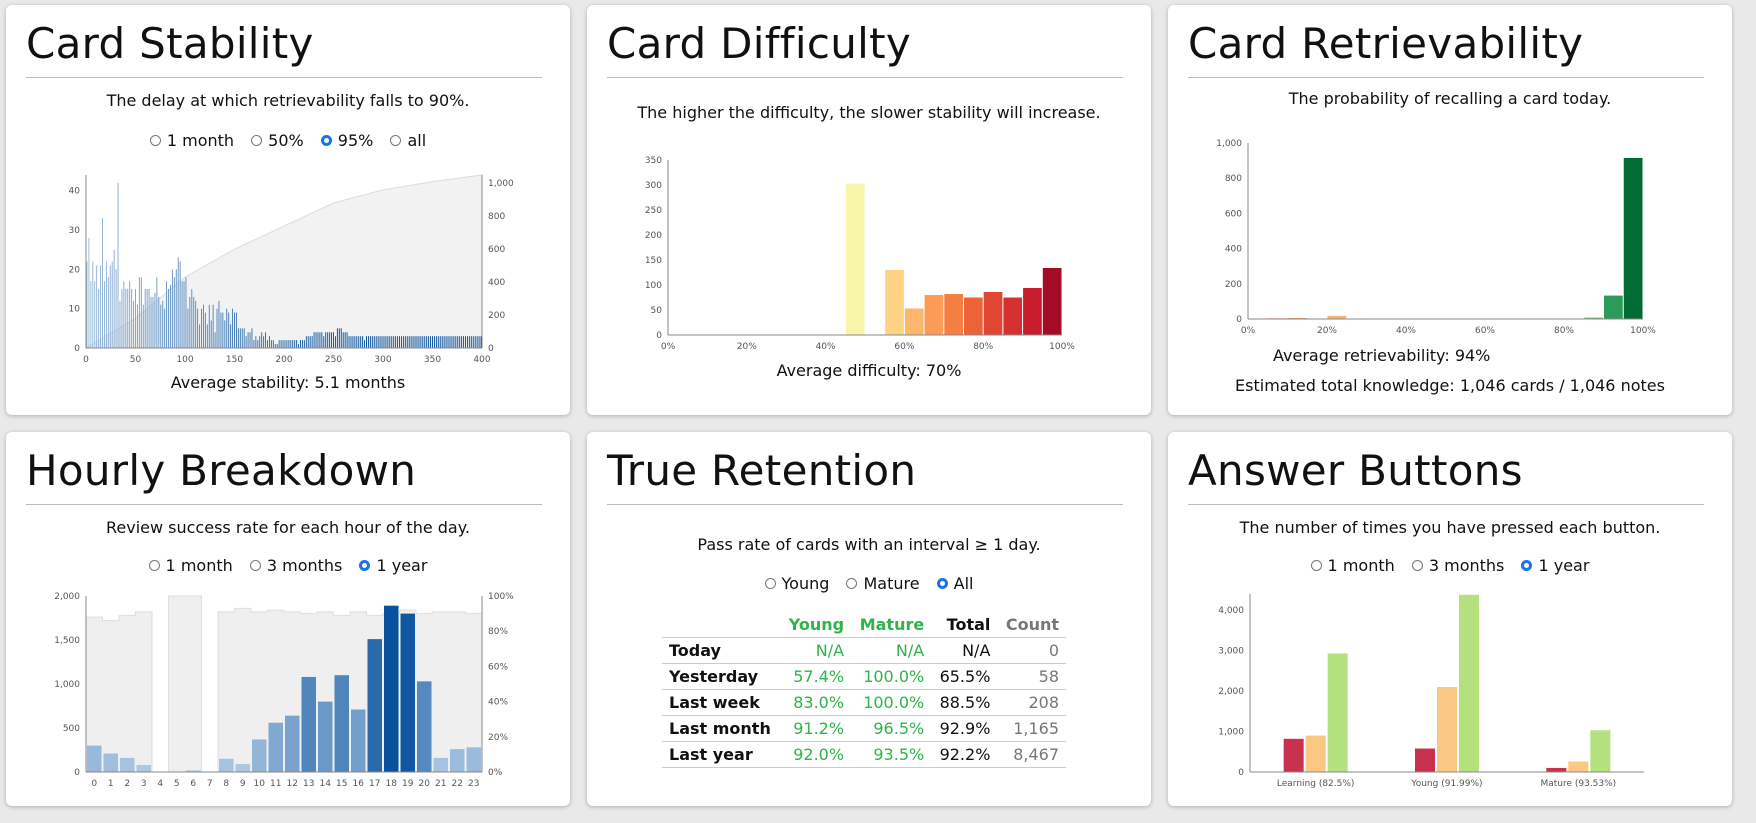 The height and width of the screenshot is (823, 1756). I want to click on radio-label: 50%, so click(286, 140).